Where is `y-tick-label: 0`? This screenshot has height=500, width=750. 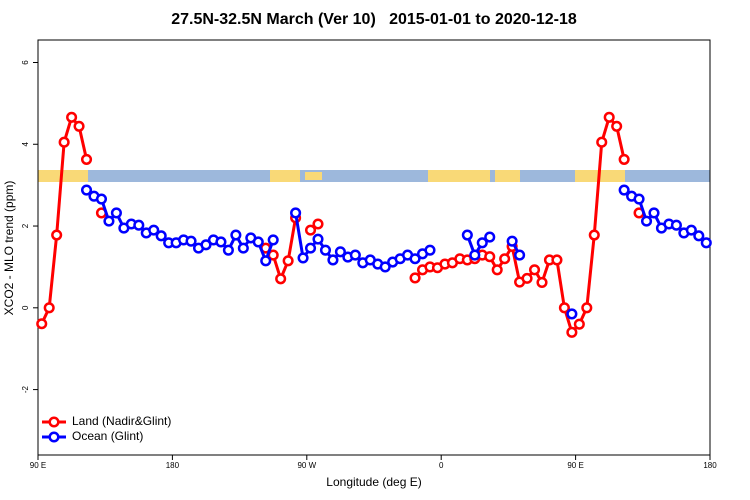
y-tick-label: 0 is located at coordinates (25, 307).